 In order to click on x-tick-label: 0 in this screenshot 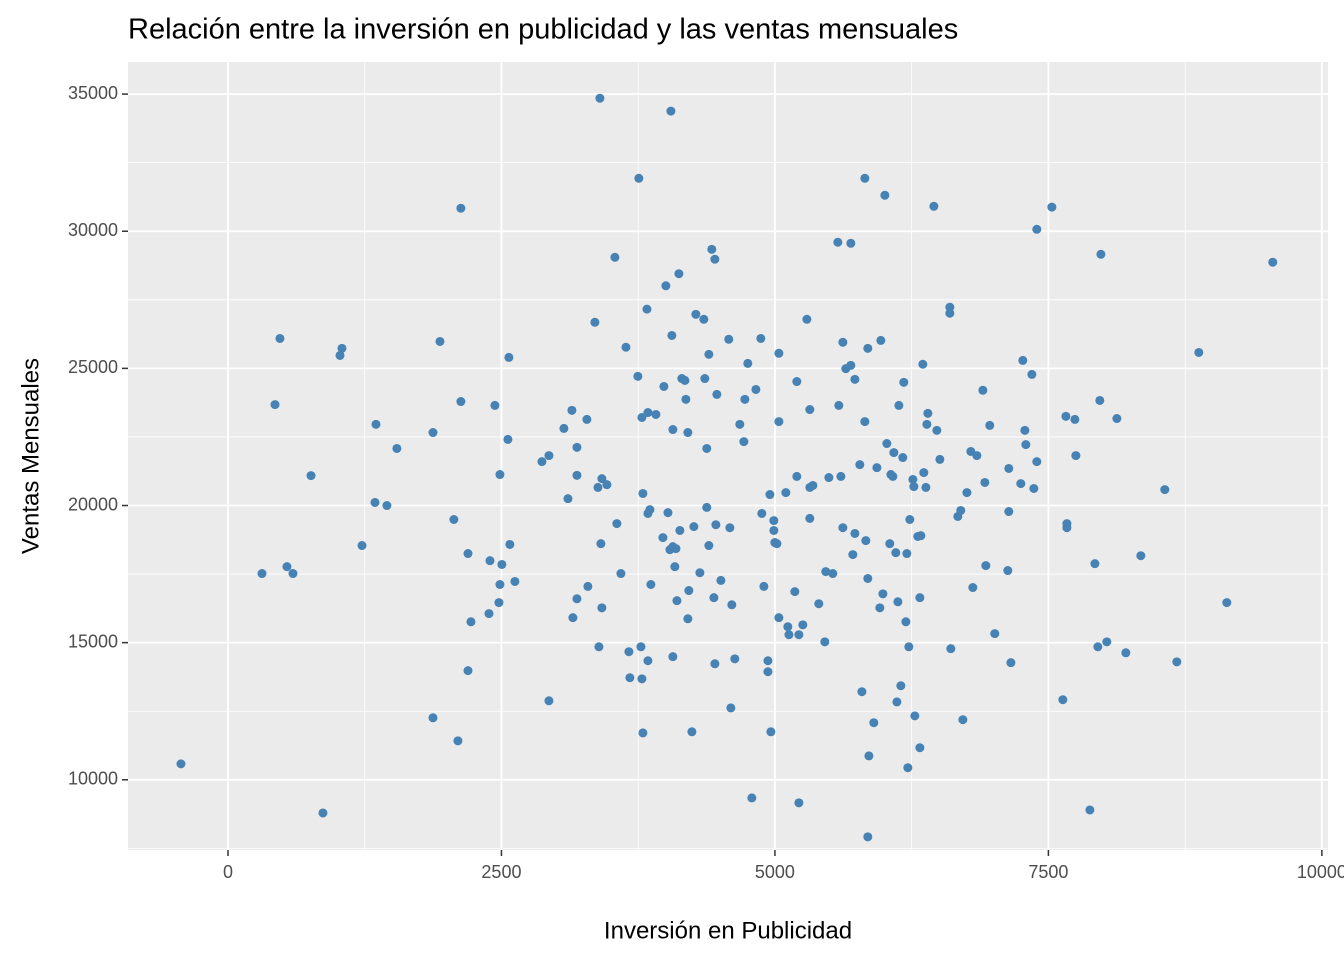, I will do `click(228, 872)`.